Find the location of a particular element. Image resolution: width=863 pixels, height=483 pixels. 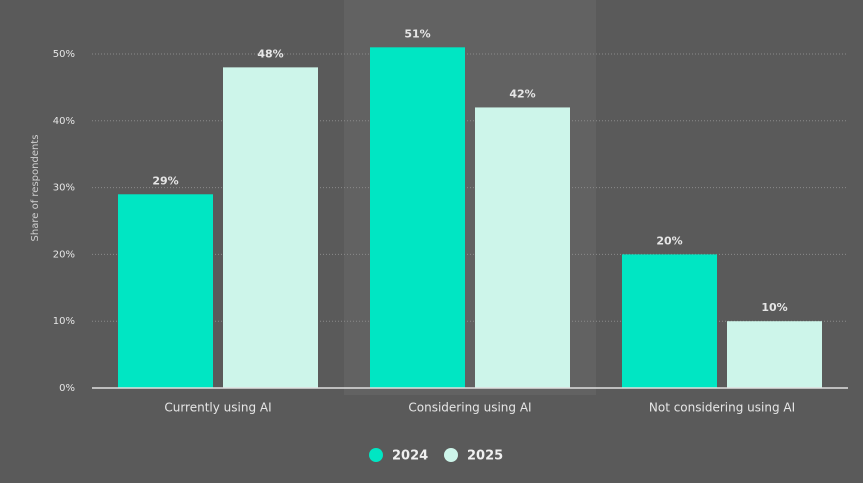

legend-label: 2025 is located at coordinates (485, 456).